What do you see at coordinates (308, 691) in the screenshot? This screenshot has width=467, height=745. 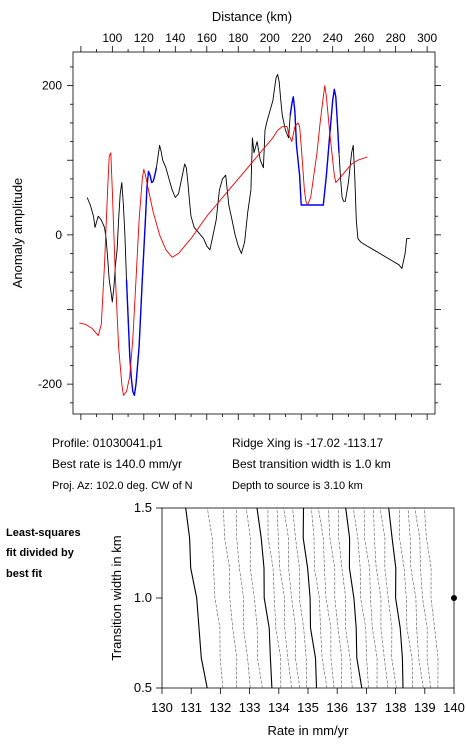 I see `contour-x-axis-ticks` at bounding box center [308, 691].